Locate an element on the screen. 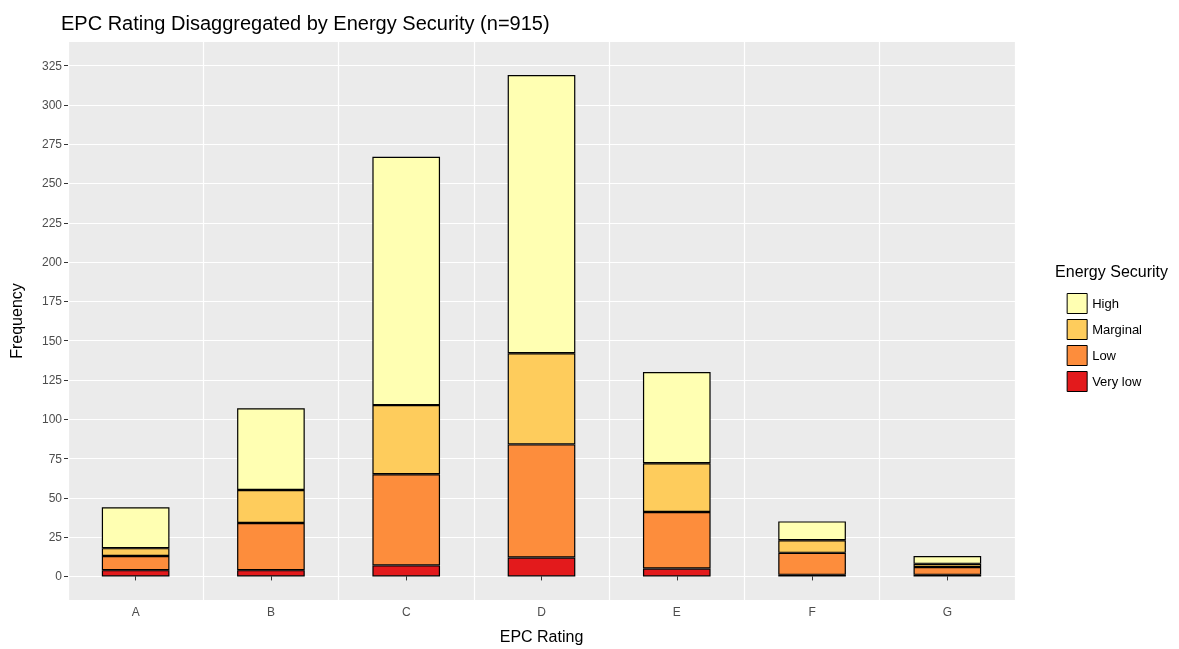 This screenshot has width=1179, height=649. y-tick-label: 275 is located at coordinates (52, 144).